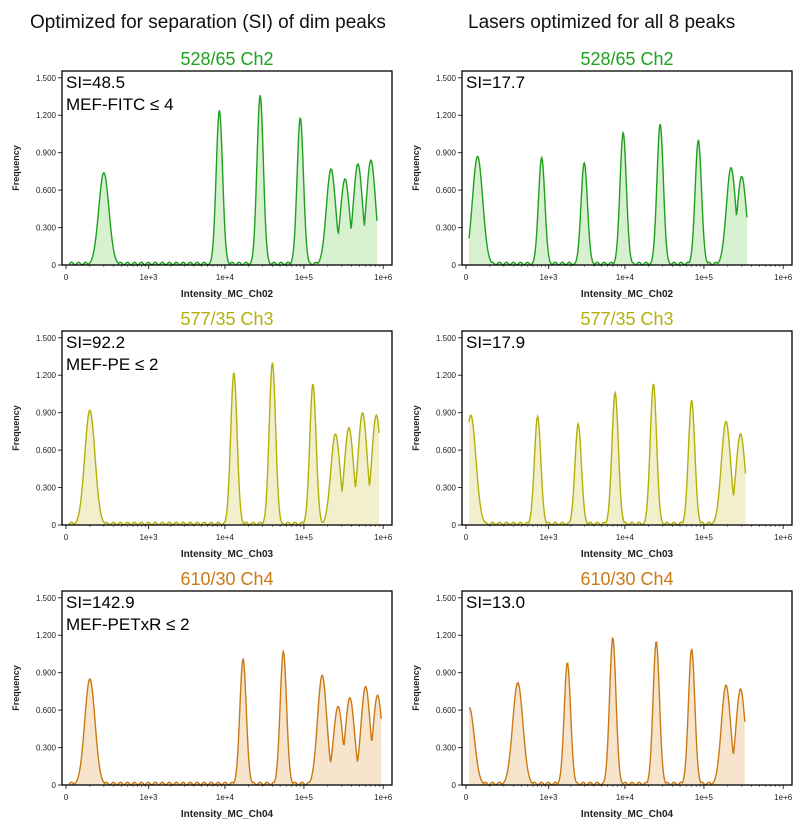 Image resolution: width=800 pixels, height=827 pixels. Describe the element at coordinates (112, 364) in the screenshot. I see `annotation-line: MEF-PE ≤ 2` at that location.